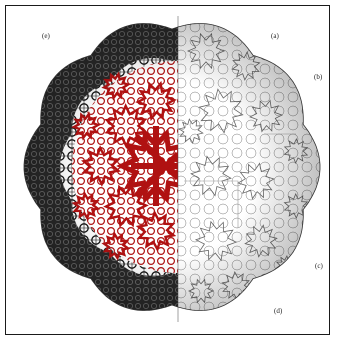  I want to click on label-a: (a), so click(275, 36).